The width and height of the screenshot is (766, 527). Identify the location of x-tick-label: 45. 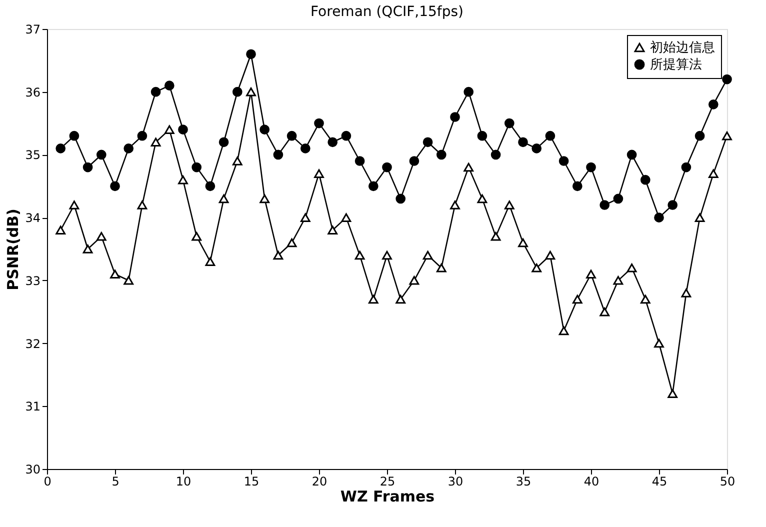
(660, 481).